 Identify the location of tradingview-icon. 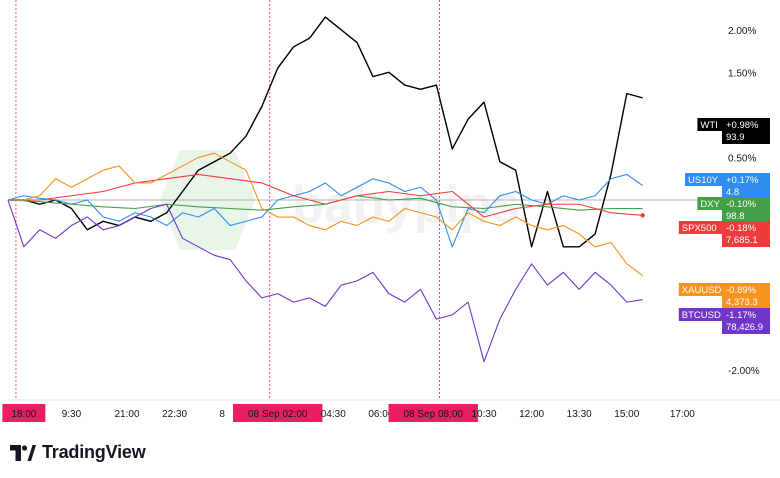
(23, 452).